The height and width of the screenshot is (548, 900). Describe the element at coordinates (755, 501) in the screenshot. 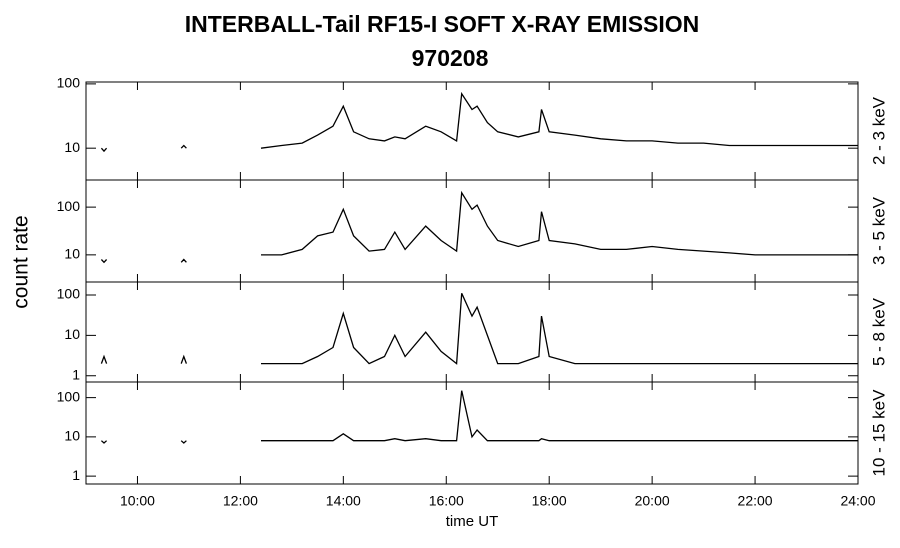

I see `x-tick-label: 22:00` at that location.